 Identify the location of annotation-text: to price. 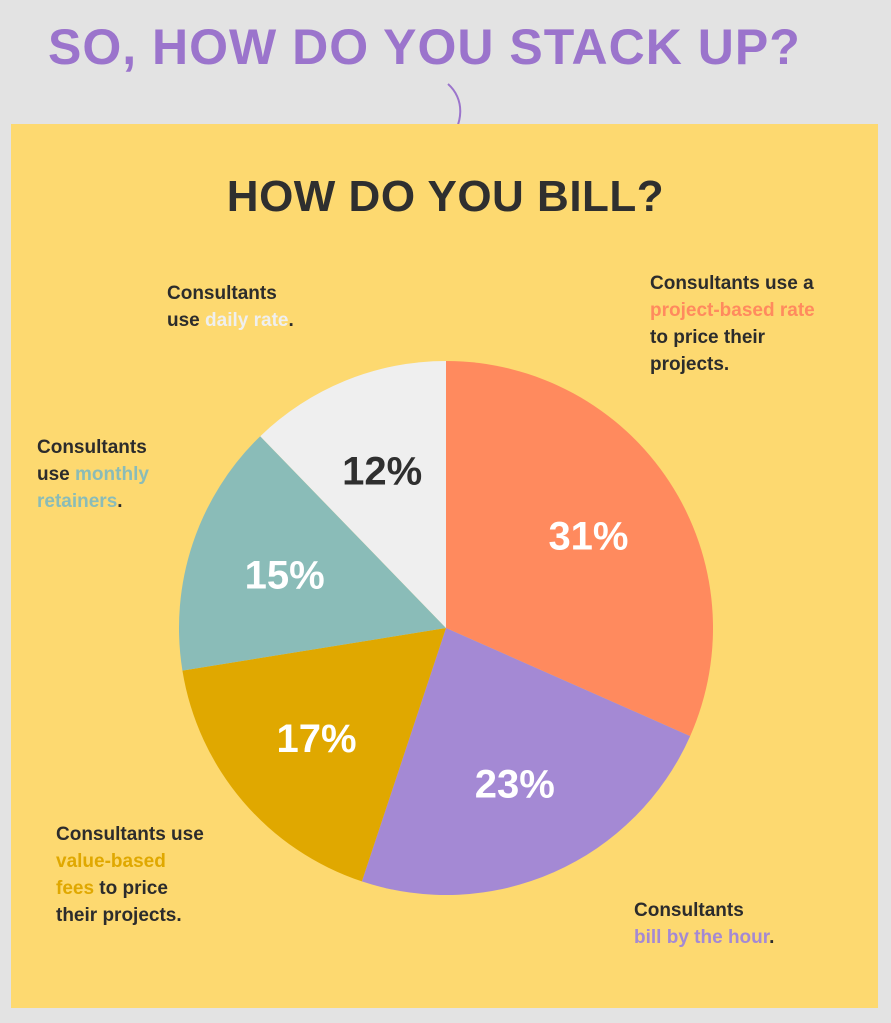
(131, 888).